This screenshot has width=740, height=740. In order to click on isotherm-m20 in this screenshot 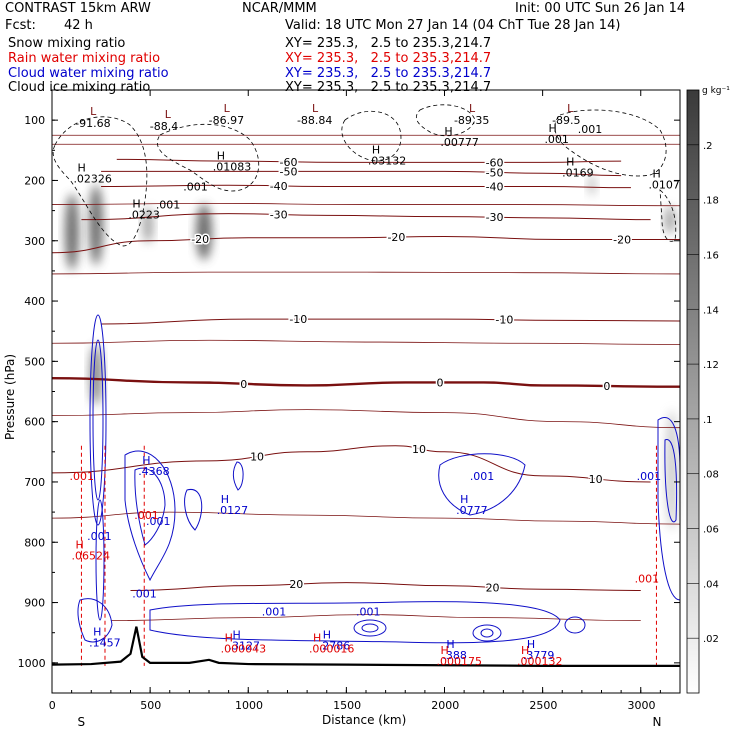, I will do `click(365, 245)`.